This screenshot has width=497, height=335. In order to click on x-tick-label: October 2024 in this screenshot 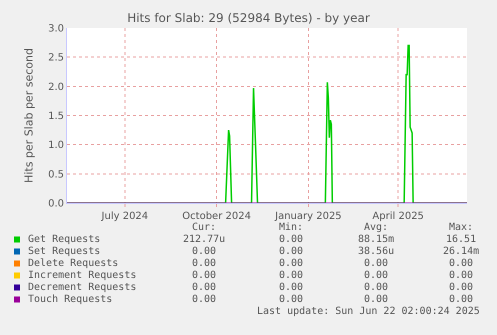, I will do `click(216, 216)`.